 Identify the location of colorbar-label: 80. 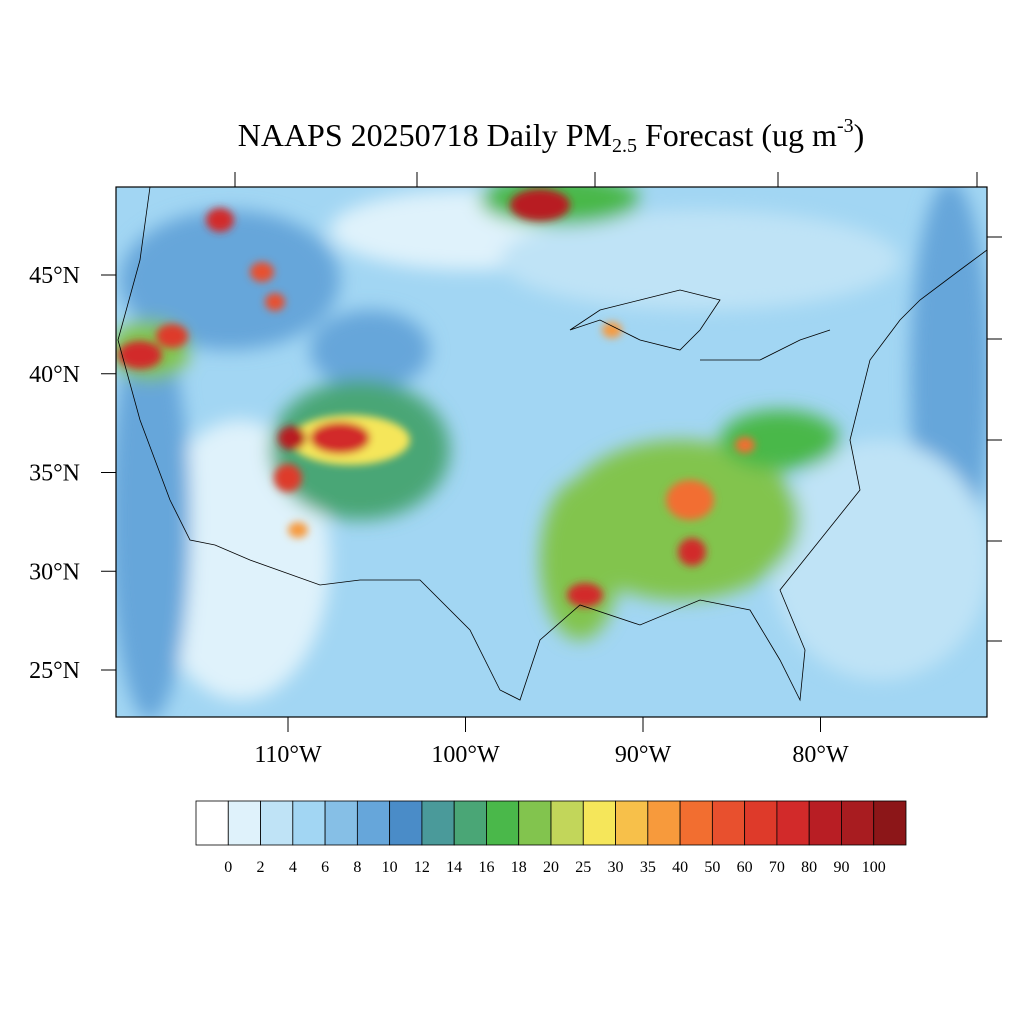
(809, 867).